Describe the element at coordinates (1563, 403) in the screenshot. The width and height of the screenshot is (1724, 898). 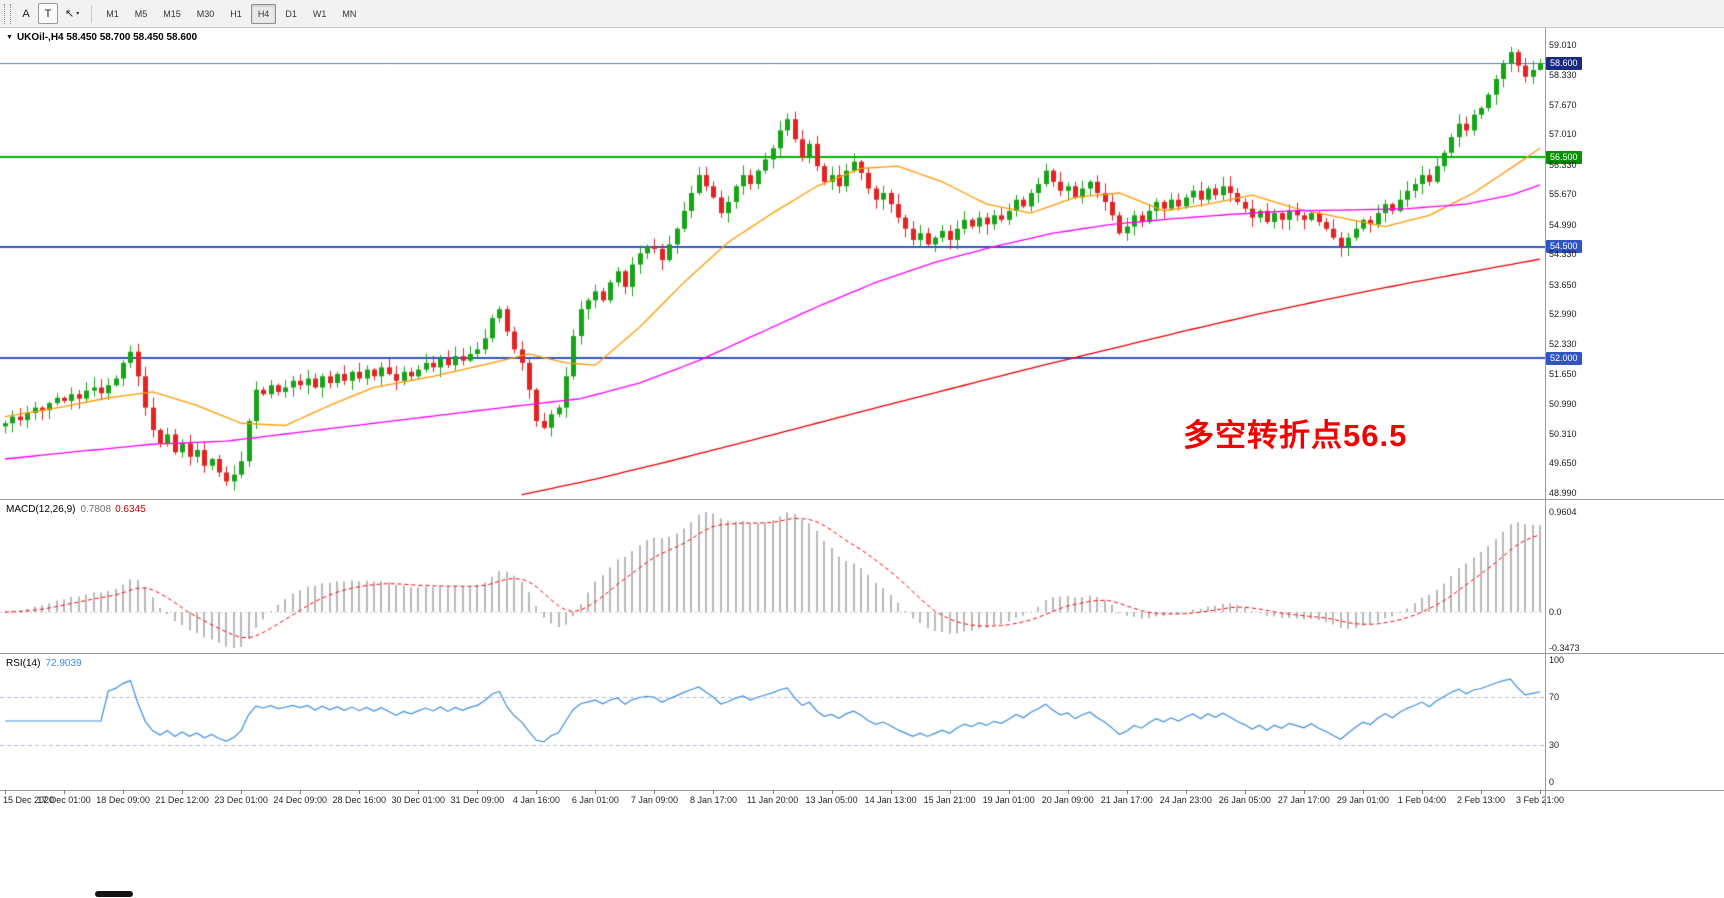
I see `price-label: 50.990` at that location.